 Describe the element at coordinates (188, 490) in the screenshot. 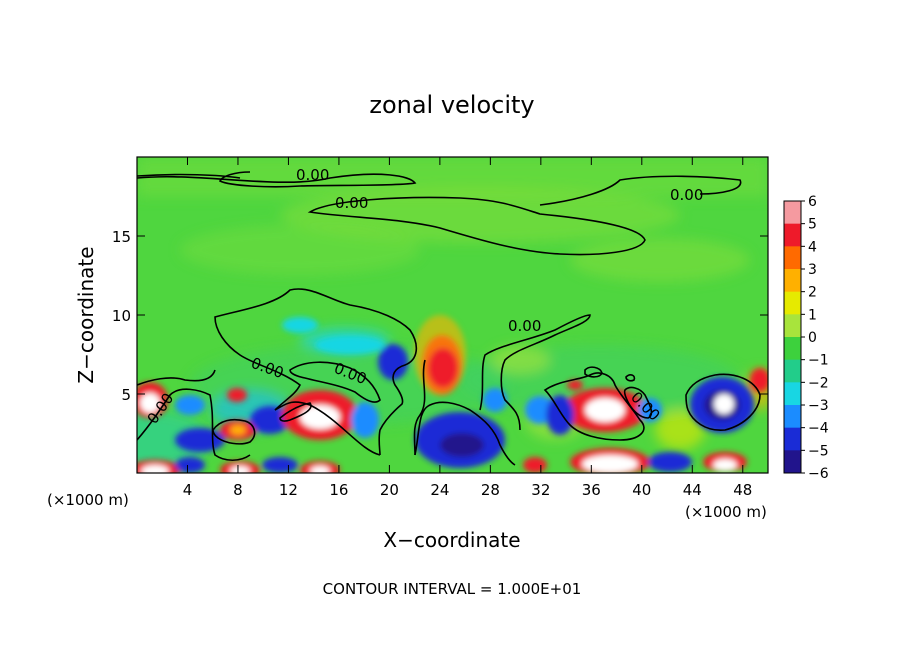

I see `x-tick-label: 4` at that location.